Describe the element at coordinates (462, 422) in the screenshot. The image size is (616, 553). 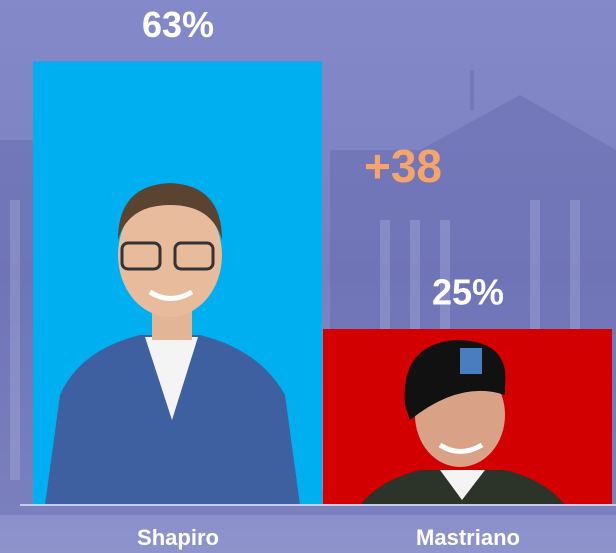
I see `portrait-mastriano` at that location.